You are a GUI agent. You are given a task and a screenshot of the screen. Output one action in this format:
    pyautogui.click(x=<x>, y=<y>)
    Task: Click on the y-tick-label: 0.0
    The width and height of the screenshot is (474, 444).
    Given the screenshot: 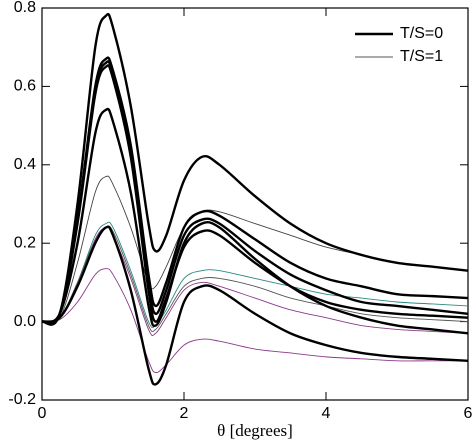 What is the action you would take?
    pyautogui.click(x=25, y=321)
    